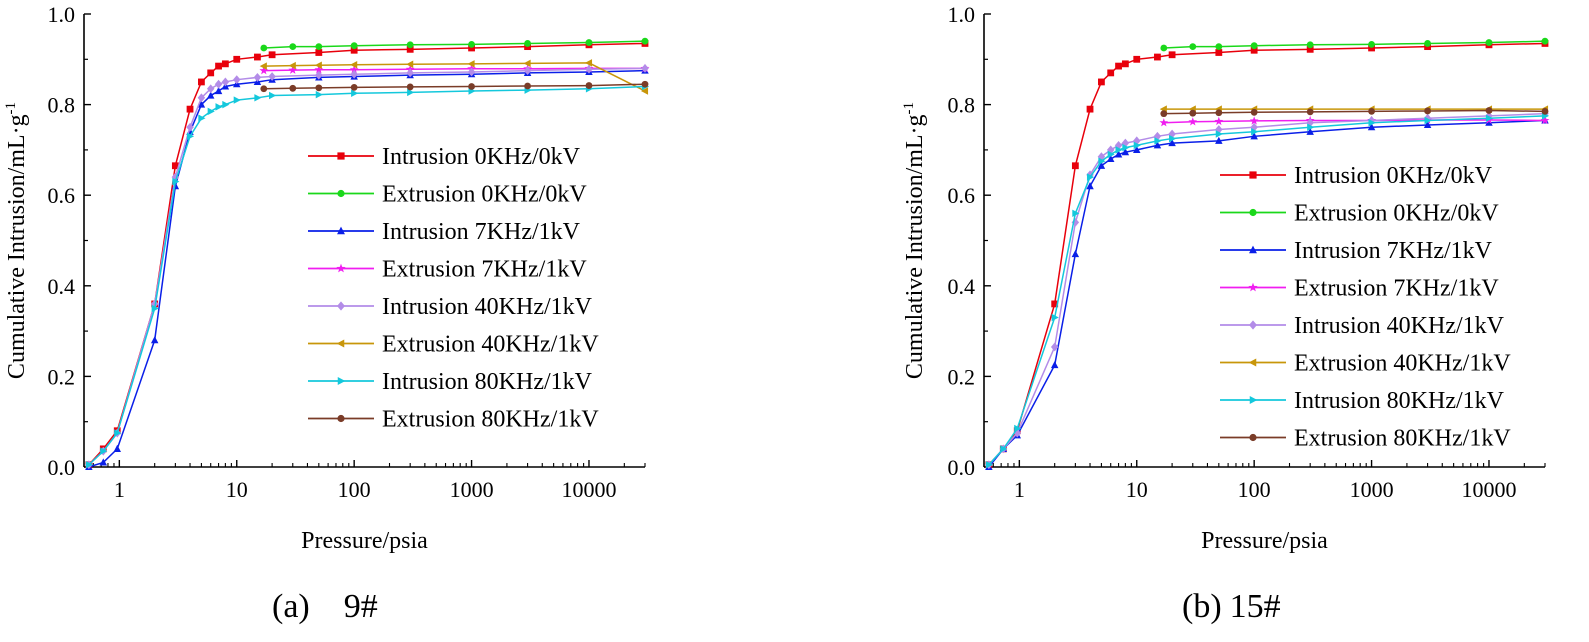 Image resolution: width=1589 pixels, height=642 pixels. Describe the element at coordinates (1231, 607) in the screenshot. I see `panel-caption-b: (b) 15#` at that location.